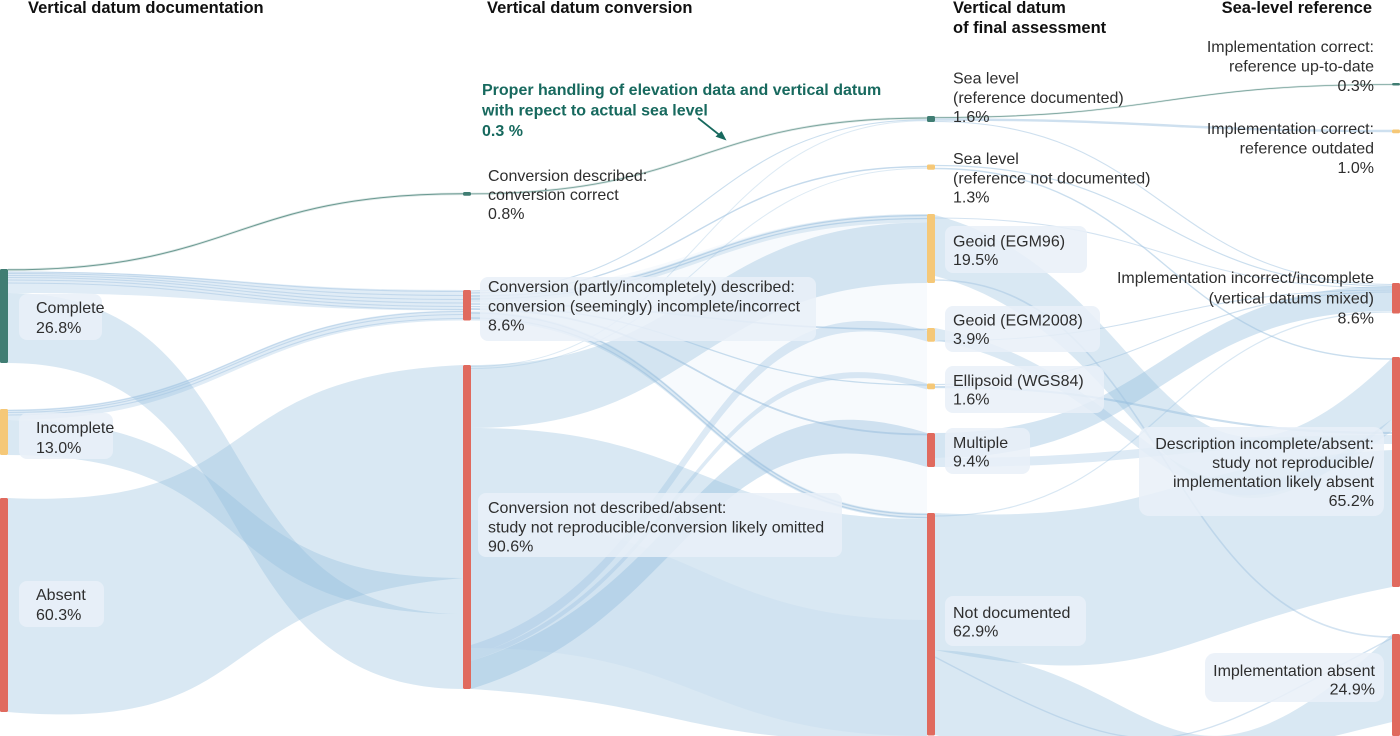 The height and width of the screenshot is (736, 1400). I want to click on svg-text: 9.4%, so click(971, 462).